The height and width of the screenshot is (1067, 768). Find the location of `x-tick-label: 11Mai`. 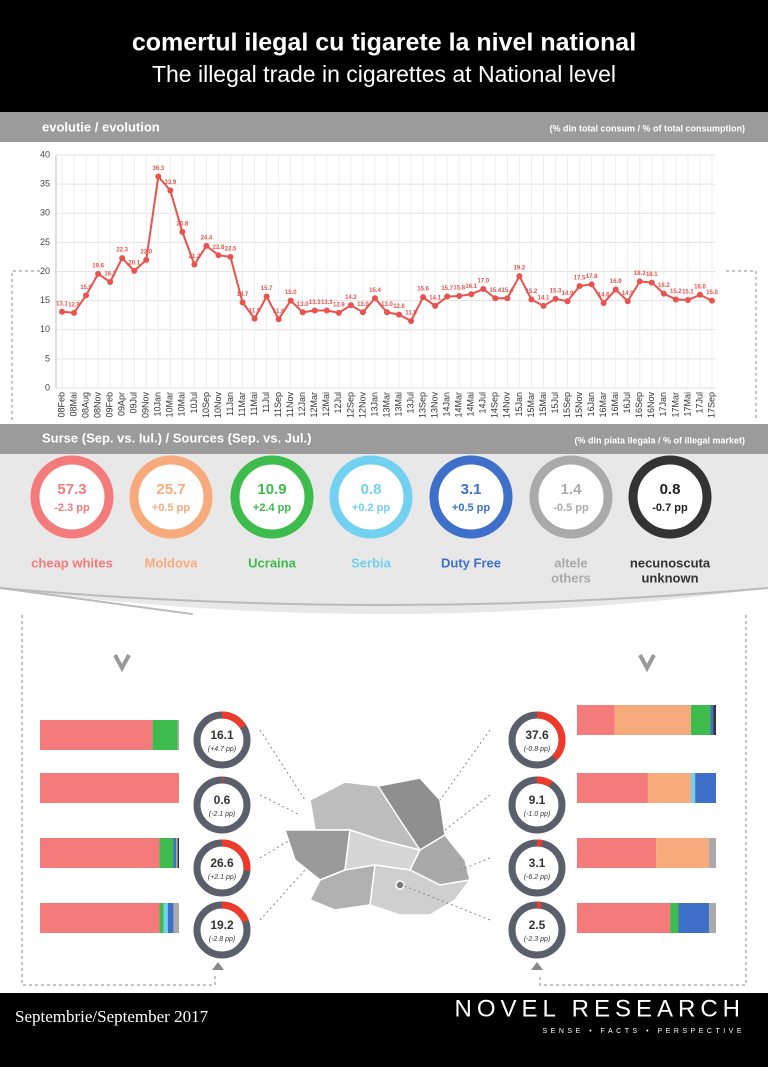

x-tick-label: 11Mai is located at coordinates (254, 404).